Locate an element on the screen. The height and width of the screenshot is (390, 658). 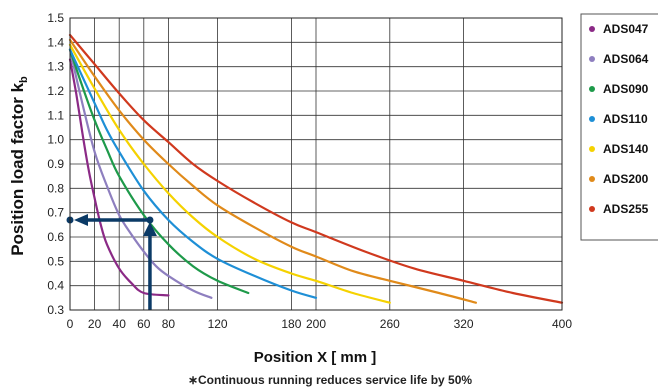
legend-label-ads110: ADS110 is located at coordinates (625, 119).